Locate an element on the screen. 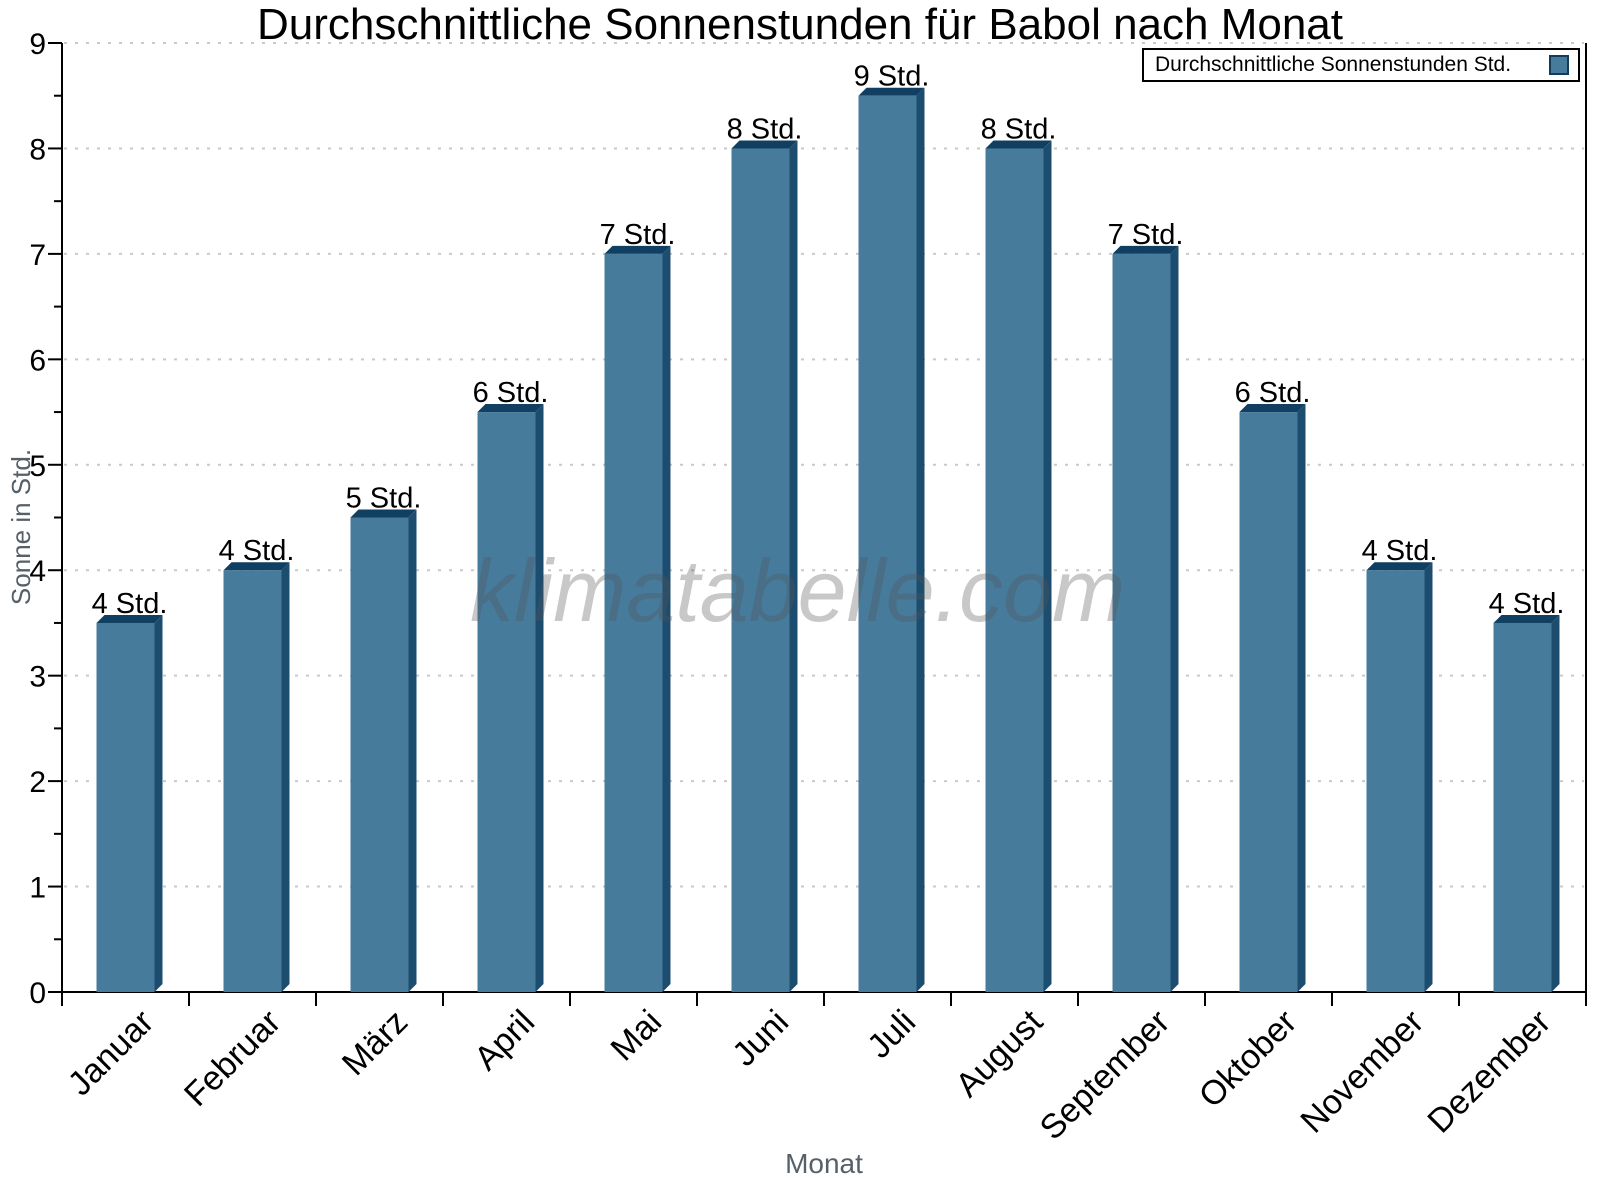 This screenshot has height=1200, width=1600. bar-juli is located at coordinates (887, 543).